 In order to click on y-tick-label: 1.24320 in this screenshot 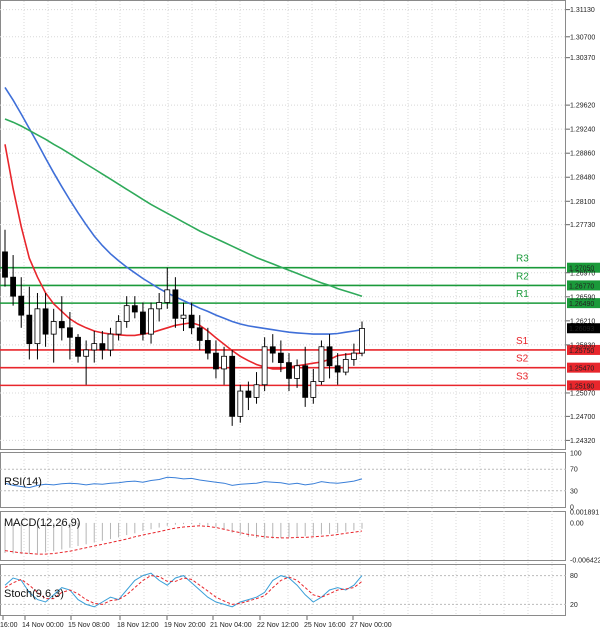, I will do `click(582, 441)`.